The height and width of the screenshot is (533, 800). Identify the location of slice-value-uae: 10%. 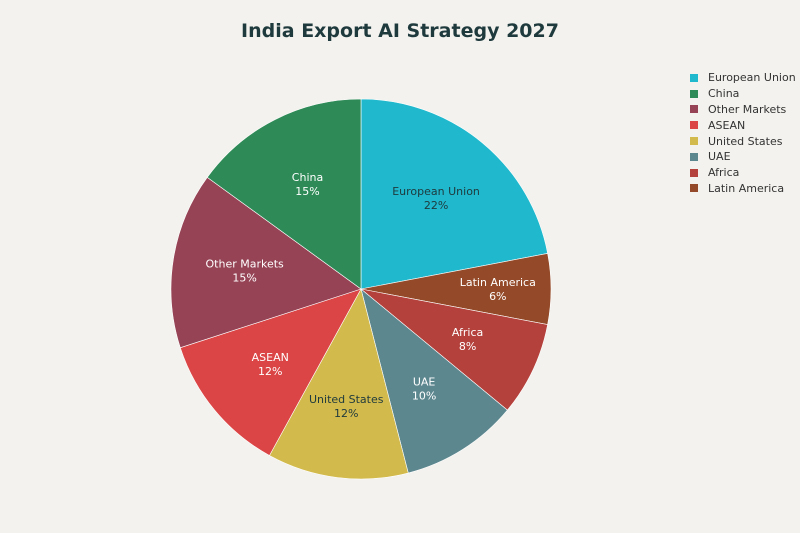
(424, 395).